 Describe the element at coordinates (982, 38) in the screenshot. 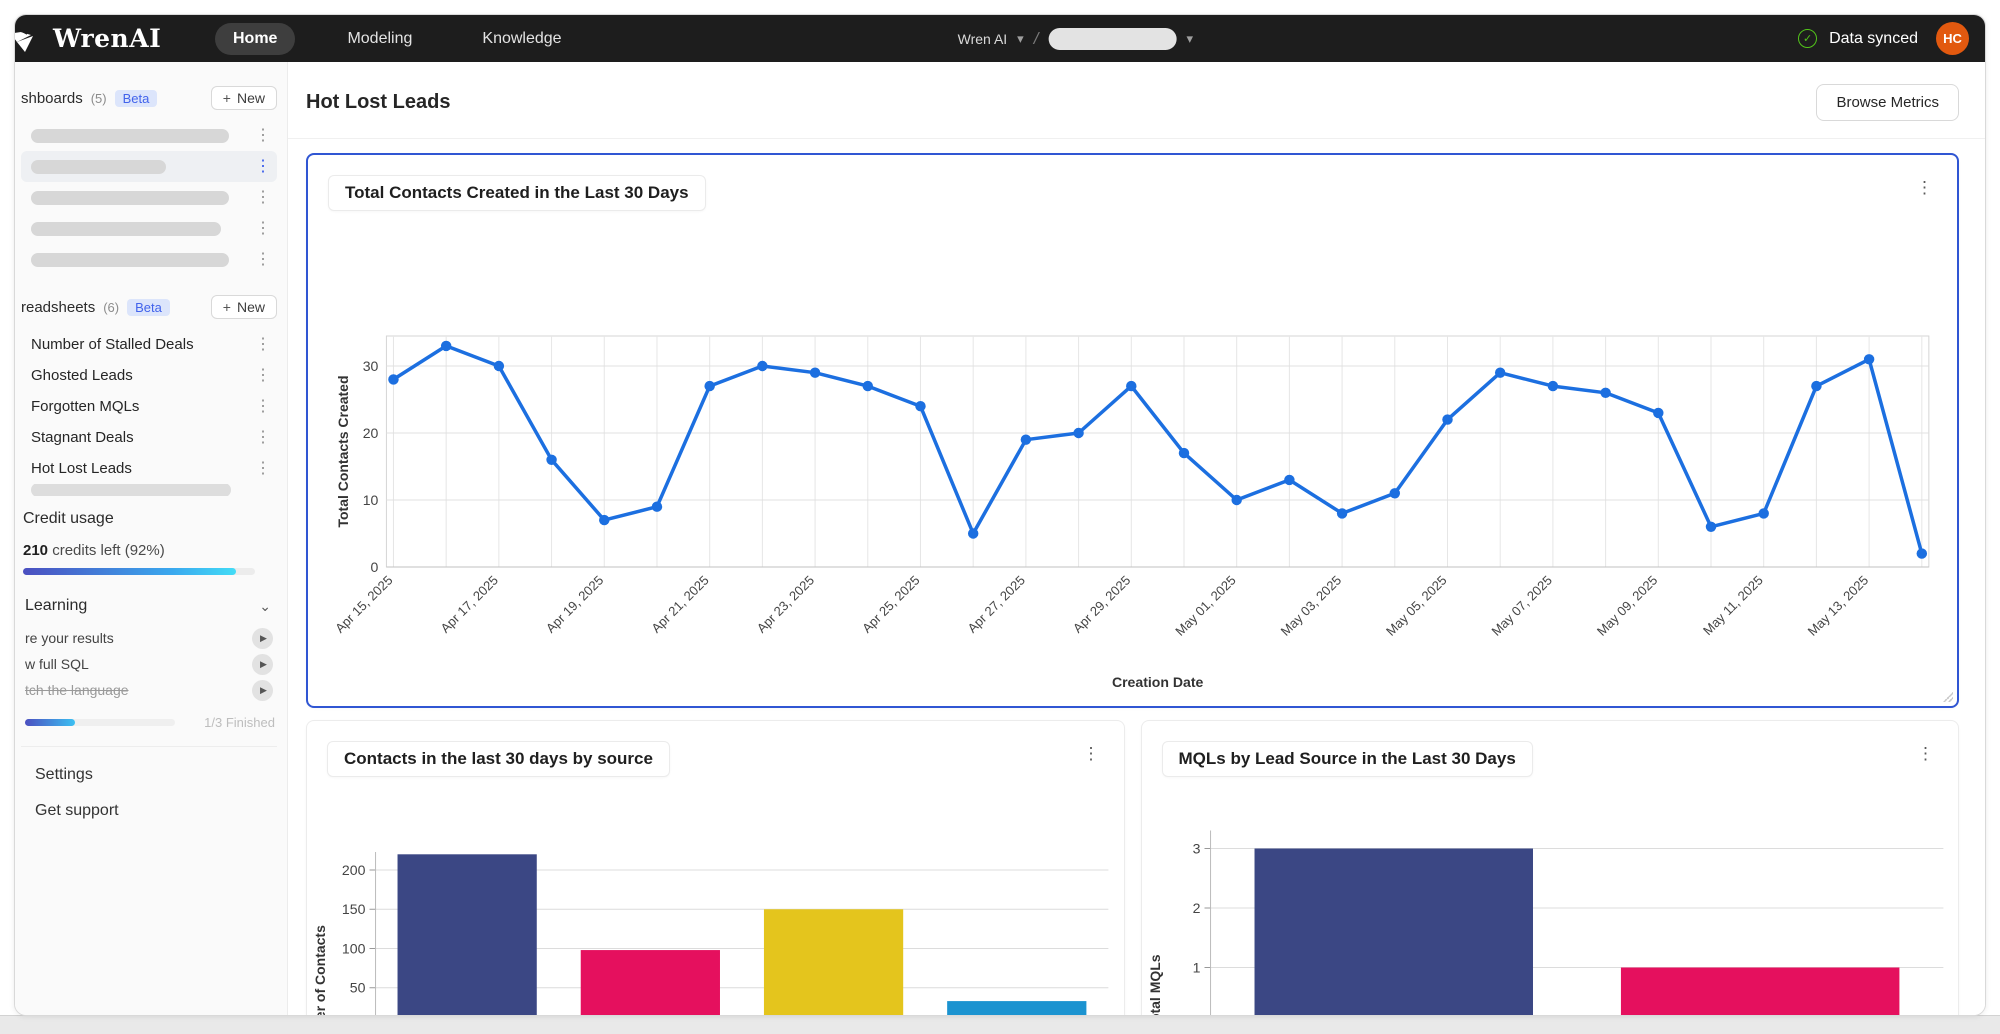

I see `org-name: Wren AI` at that location.